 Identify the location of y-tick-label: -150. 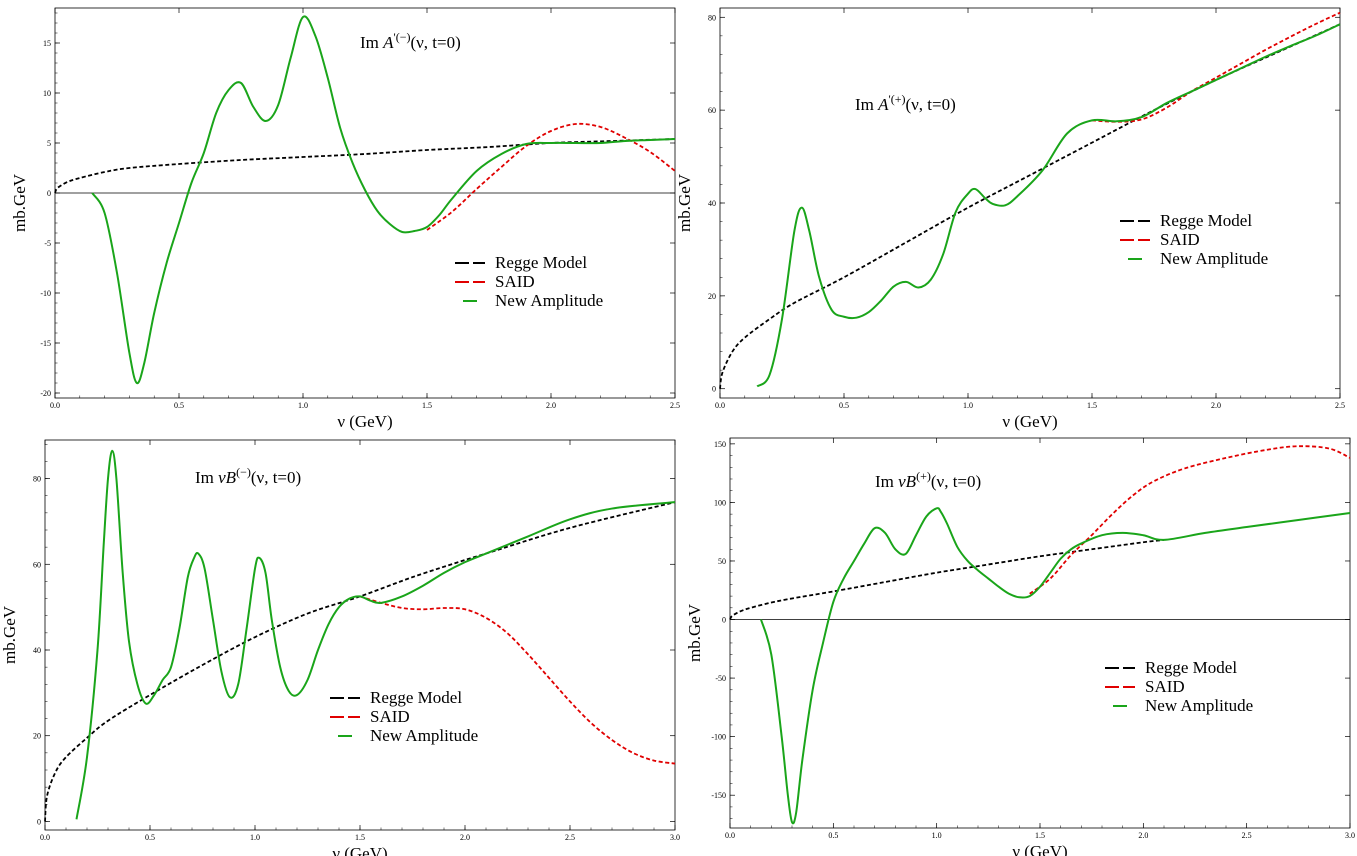
(718, 795).